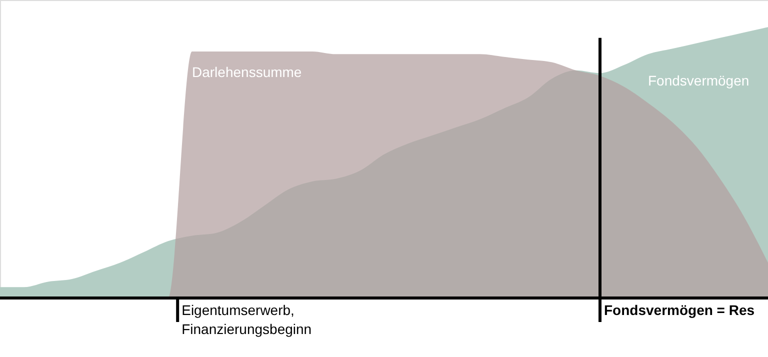 The image size is (768, 357). I want to click on text: Fondsvermögen = Res, so click(679, 310).